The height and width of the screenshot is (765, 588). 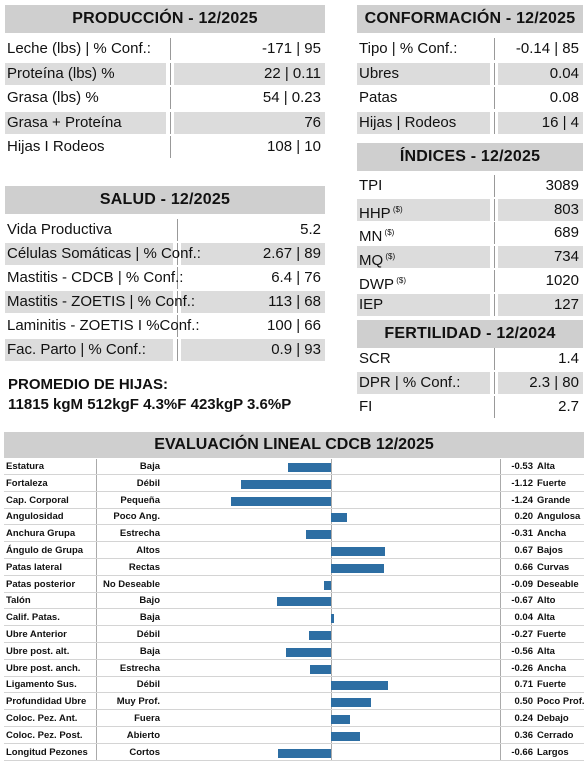 I want to click on trait-score: 0.50, so click(x=524, y=702).